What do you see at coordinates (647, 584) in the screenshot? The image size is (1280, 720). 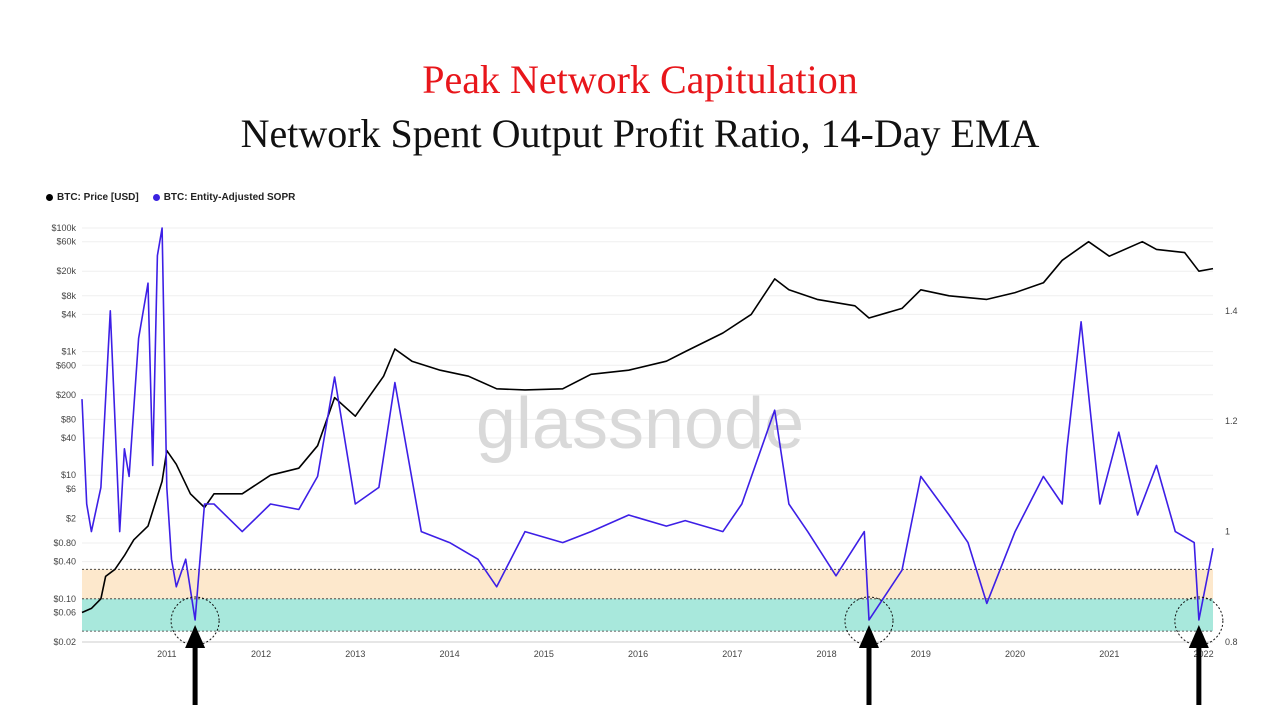 I see `band-orange` at bounding box center [647, 584].